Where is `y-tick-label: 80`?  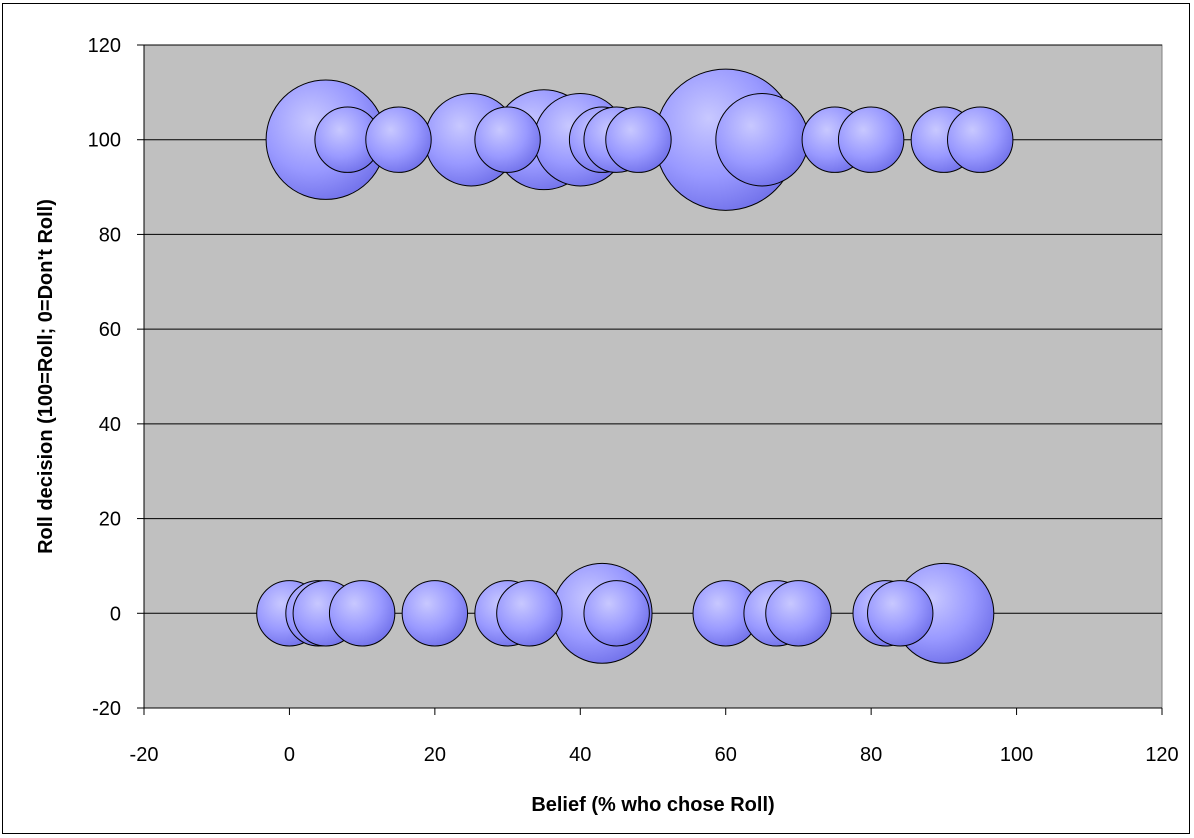
y-tick-label: 80 is located at coordinates (110, 235).